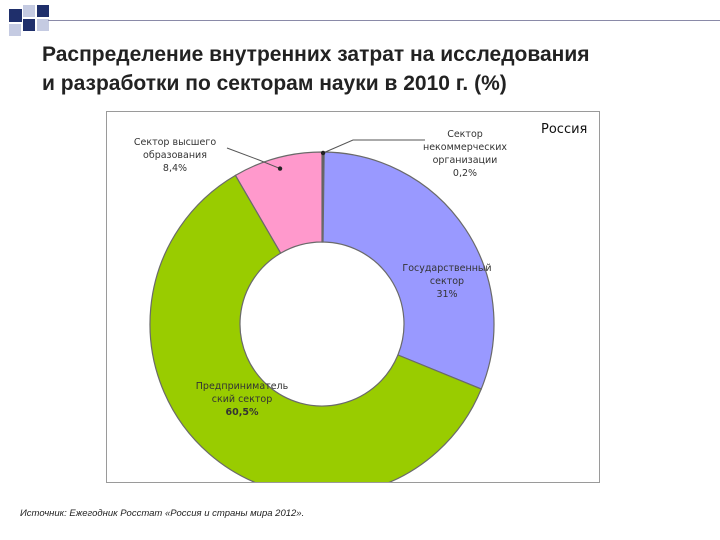  What do you see at coordinates (465, 173) in the screenshot?
I see `label-nonprofit-value: 0,2%` at bounding box center [465, 173].